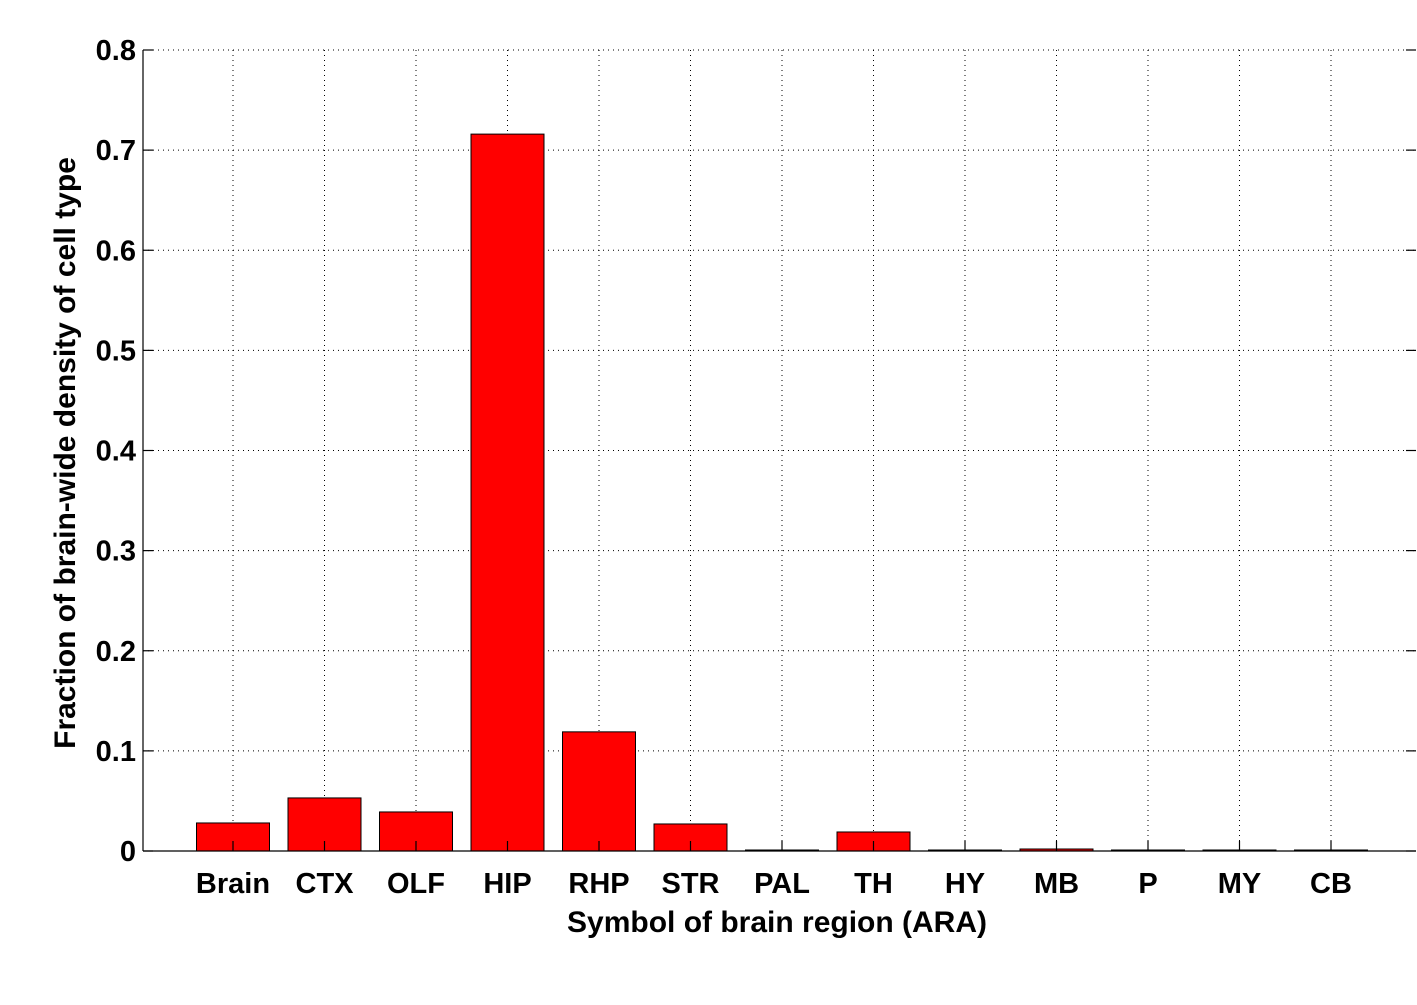 The height and width of the screenshot is (1005, 1417). Describe the element at coordinates (116, 652) in the screenshot. I see `y-tick-label: 0.2` at that location.